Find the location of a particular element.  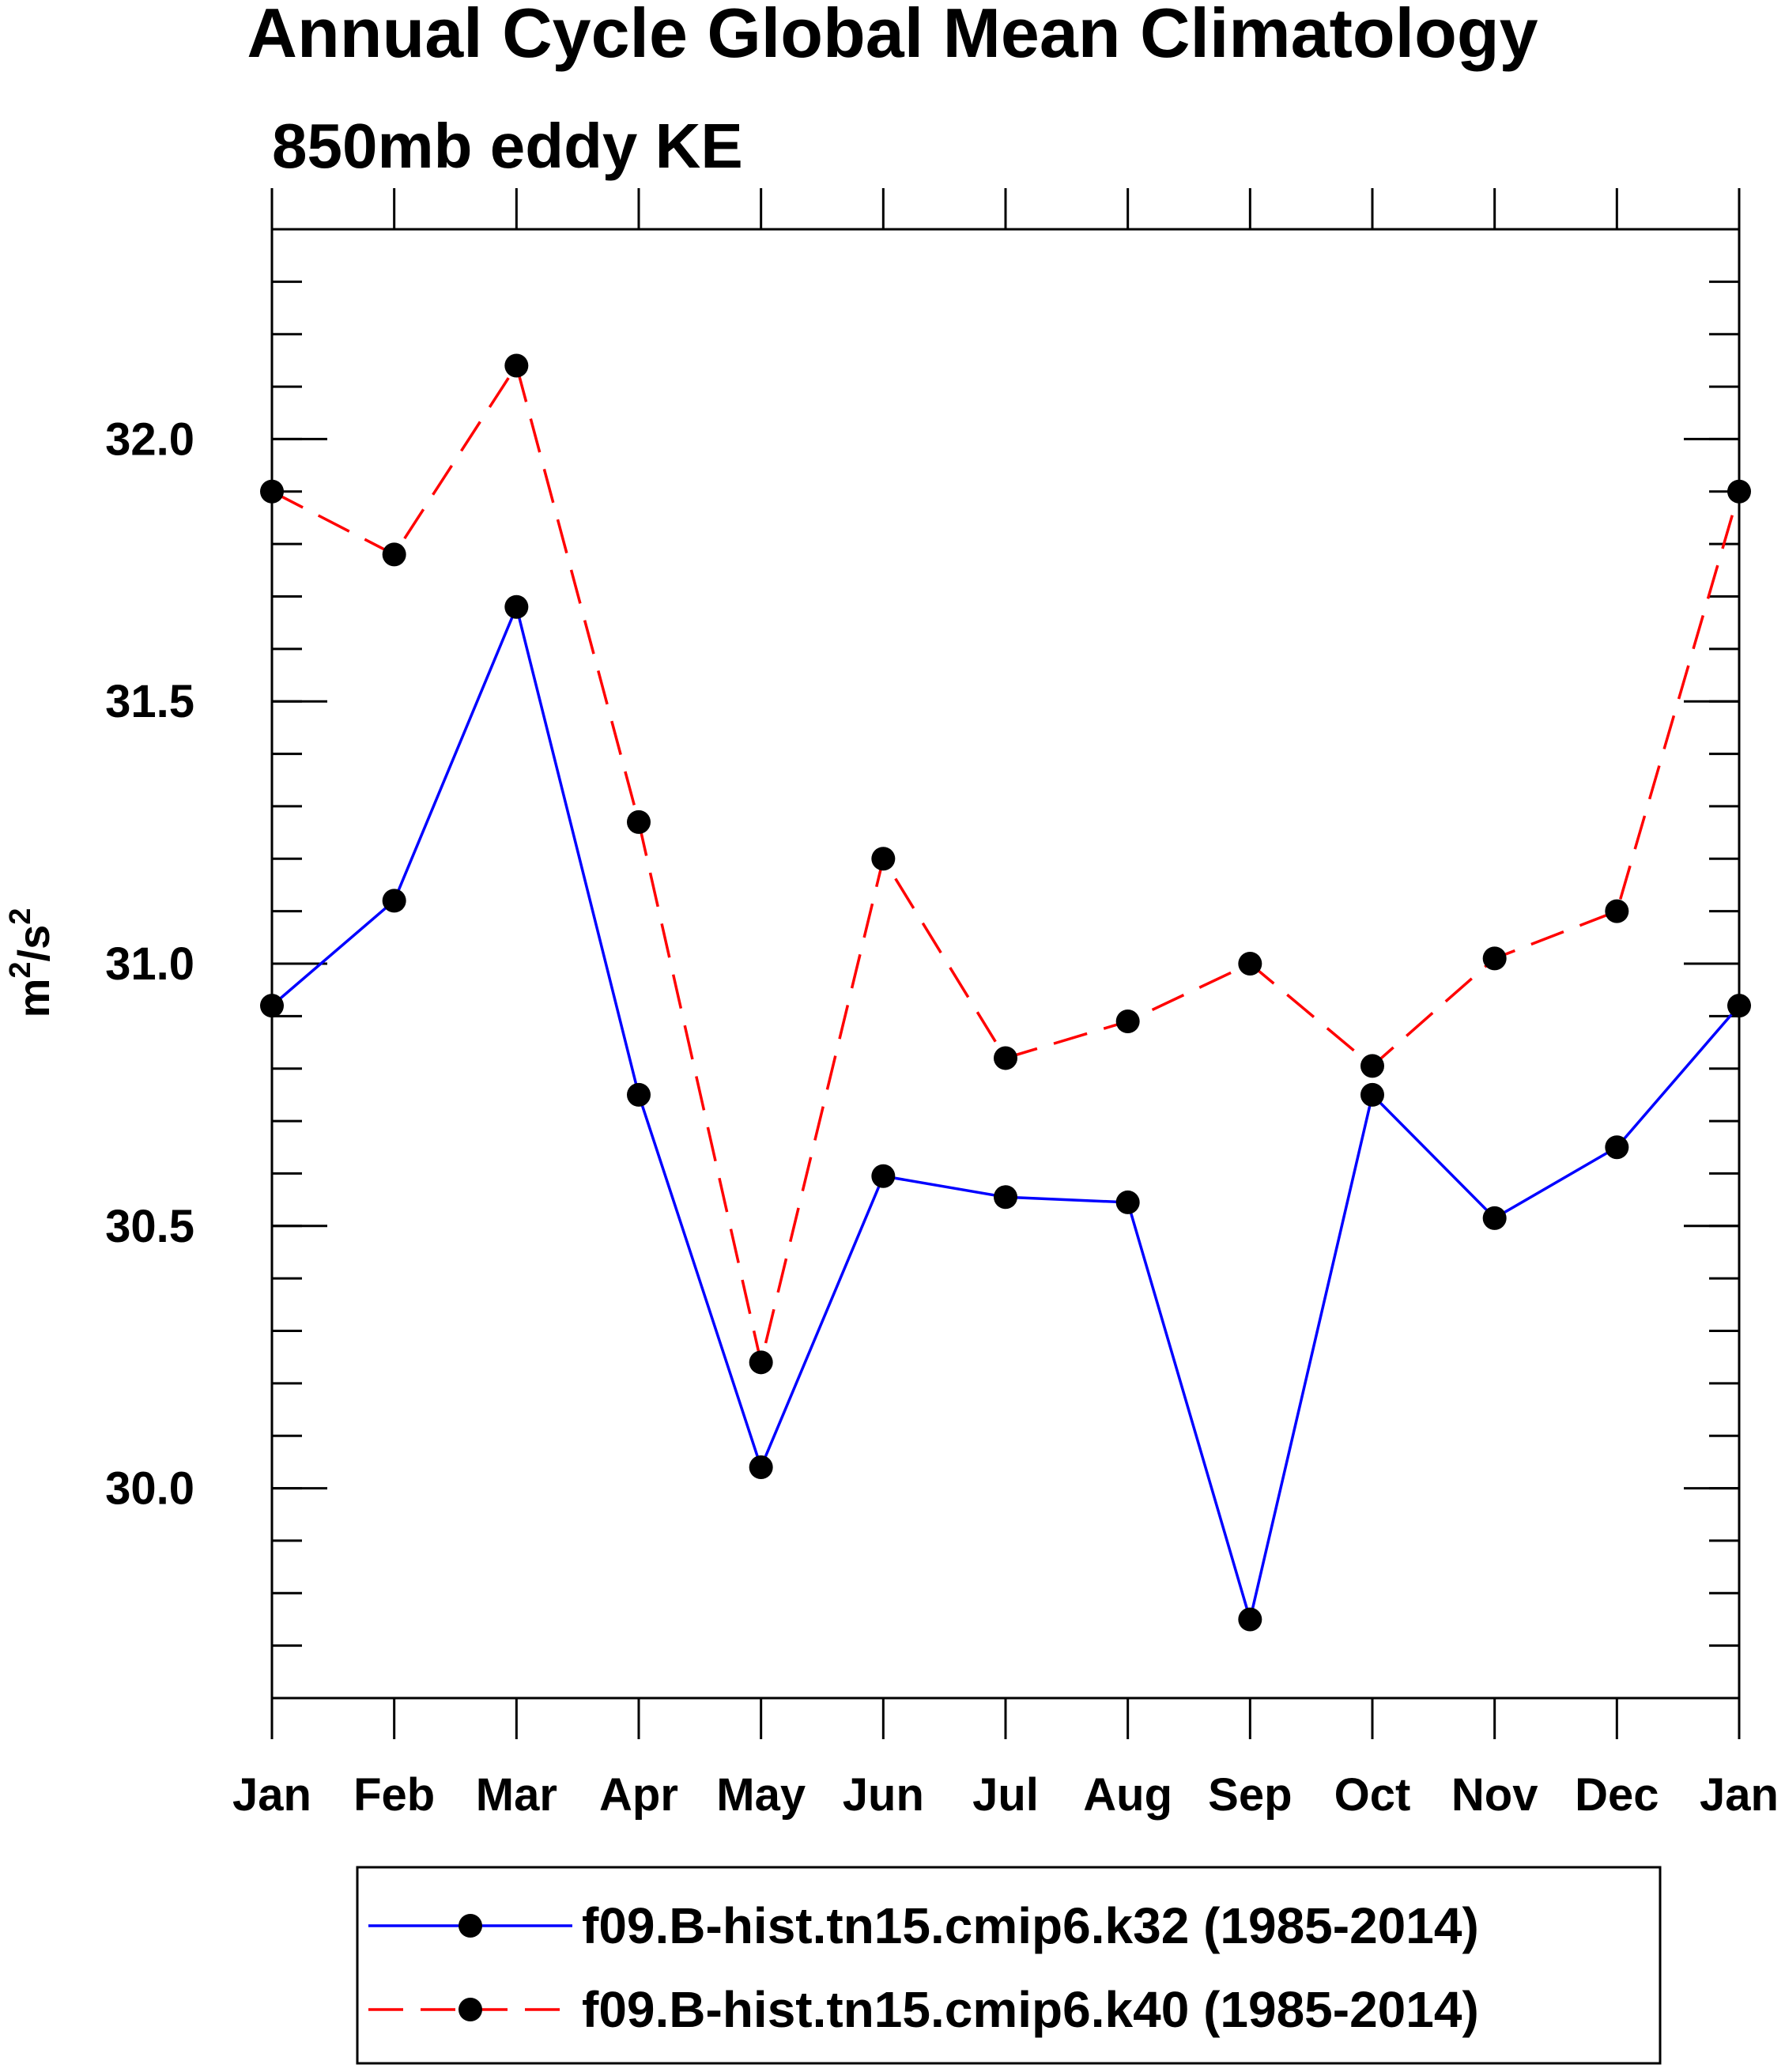

legend-box is located at coordinates (1009, 1965).